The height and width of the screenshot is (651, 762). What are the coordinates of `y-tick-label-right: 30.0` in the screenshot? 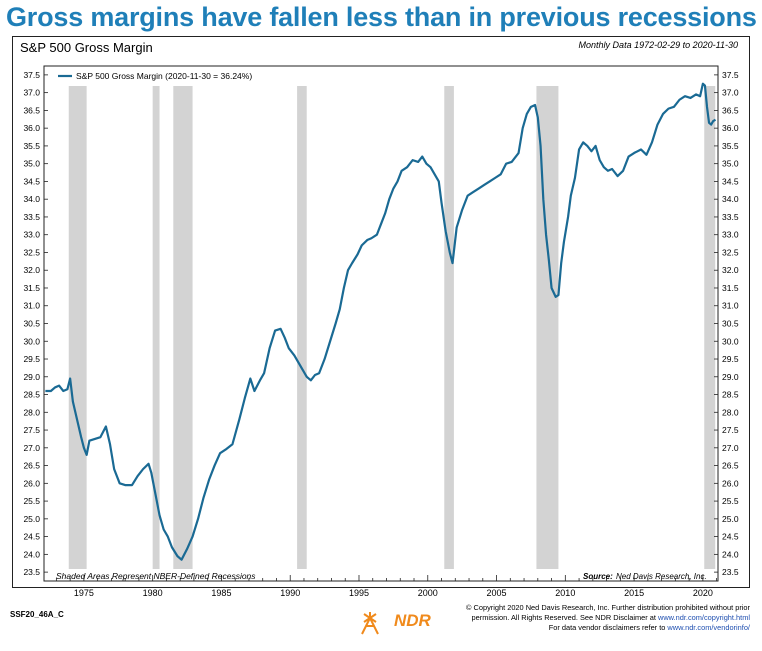 It's located at (730, 341).